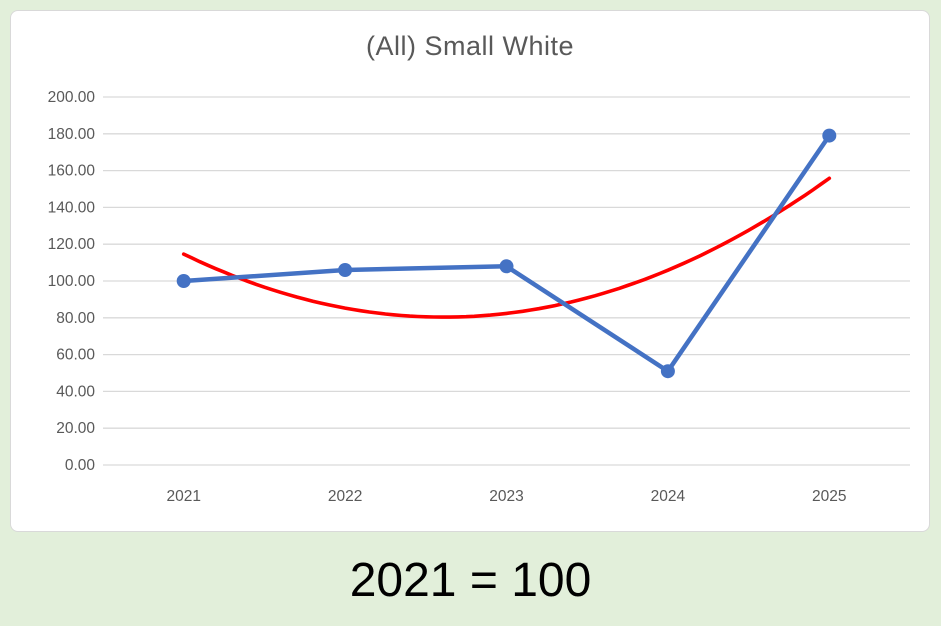  I want to click on x-tick-label: 2021, so click(183, 496).